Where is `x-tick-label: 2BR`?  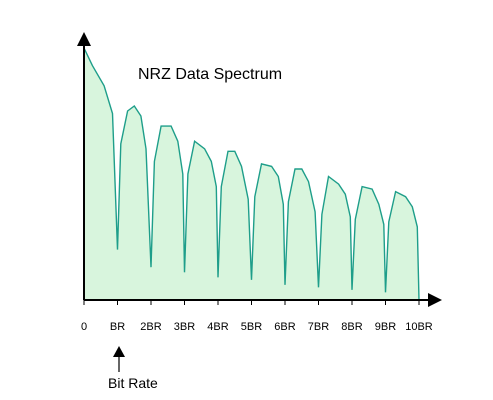
x-tick-label: 2BR is located at coordinates (150, 327).